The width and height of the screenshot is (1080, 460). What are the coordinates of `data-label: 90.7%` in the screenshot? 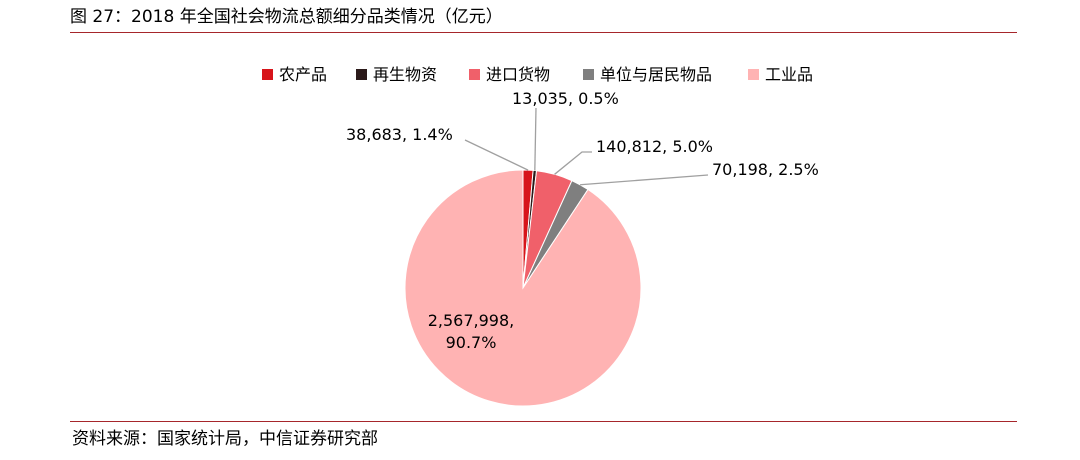 It's located at (471, 342).